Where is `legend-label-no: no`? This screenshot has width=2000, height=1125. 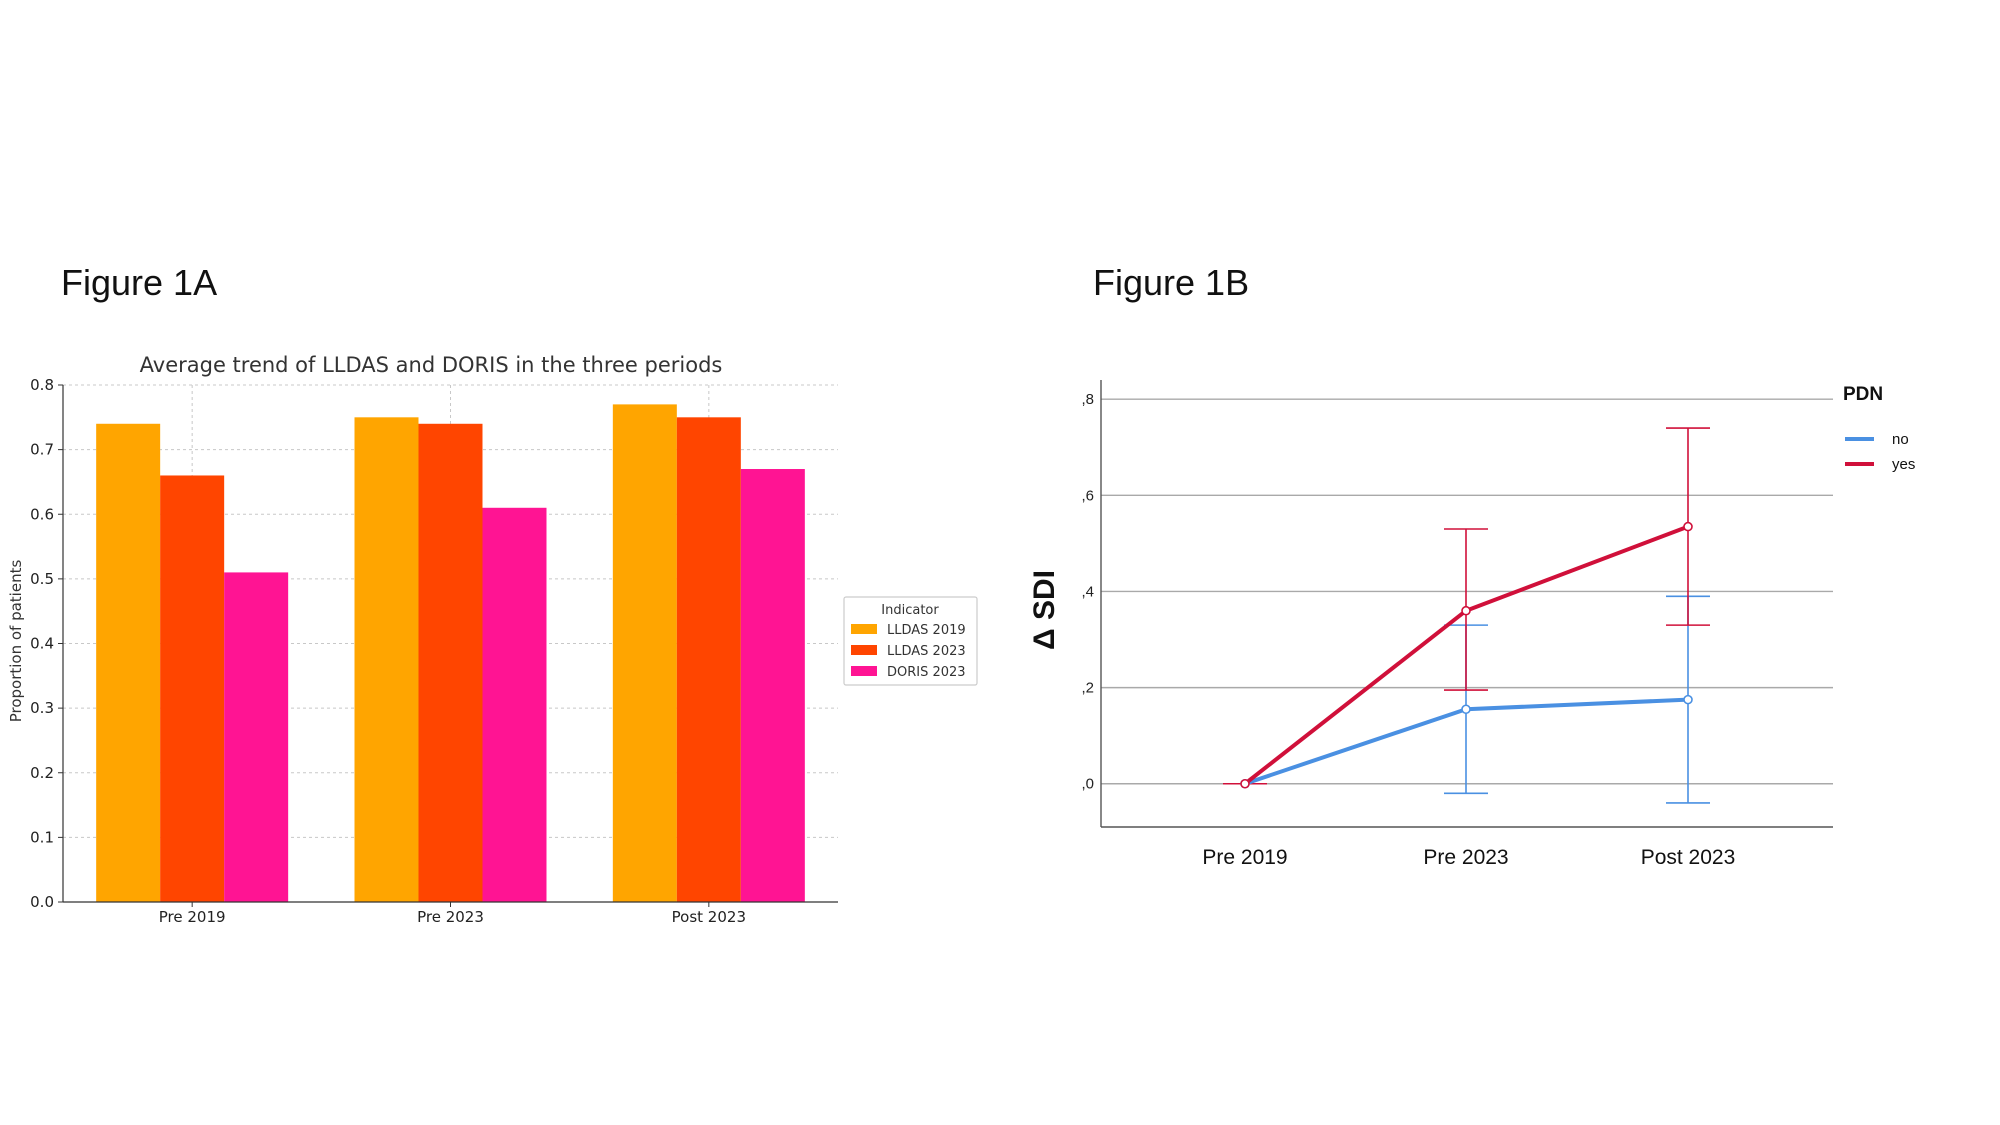
legend-label-no: no is located at coordinates (1900, 439).